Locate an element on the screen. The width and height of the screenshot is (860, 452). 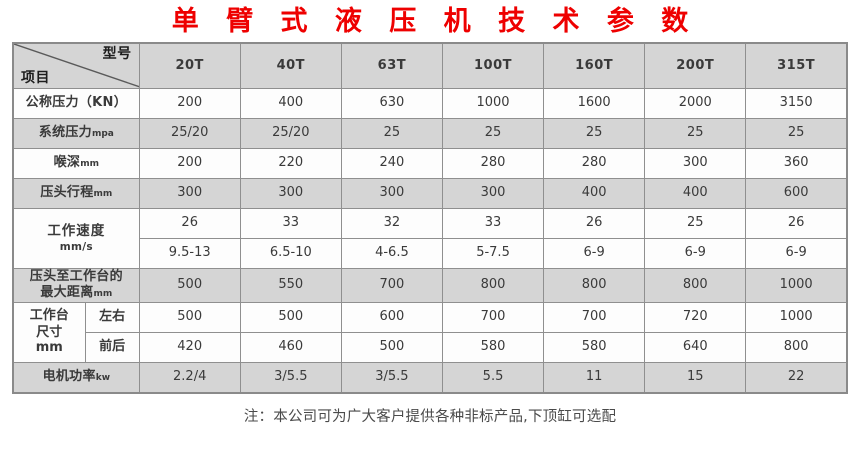
row-label-worktable-line2: 尺寸 is located at coordinates (49, 332).